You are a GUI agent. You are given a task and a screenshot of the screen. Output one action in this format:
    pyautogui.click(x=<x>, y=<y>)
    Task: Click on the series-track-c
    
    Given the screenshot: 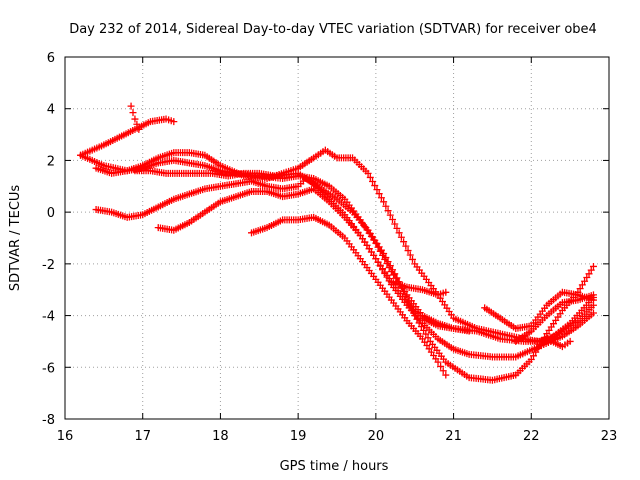 What is the action you would take?
    pyautogui.click(x=135, y=117)
    